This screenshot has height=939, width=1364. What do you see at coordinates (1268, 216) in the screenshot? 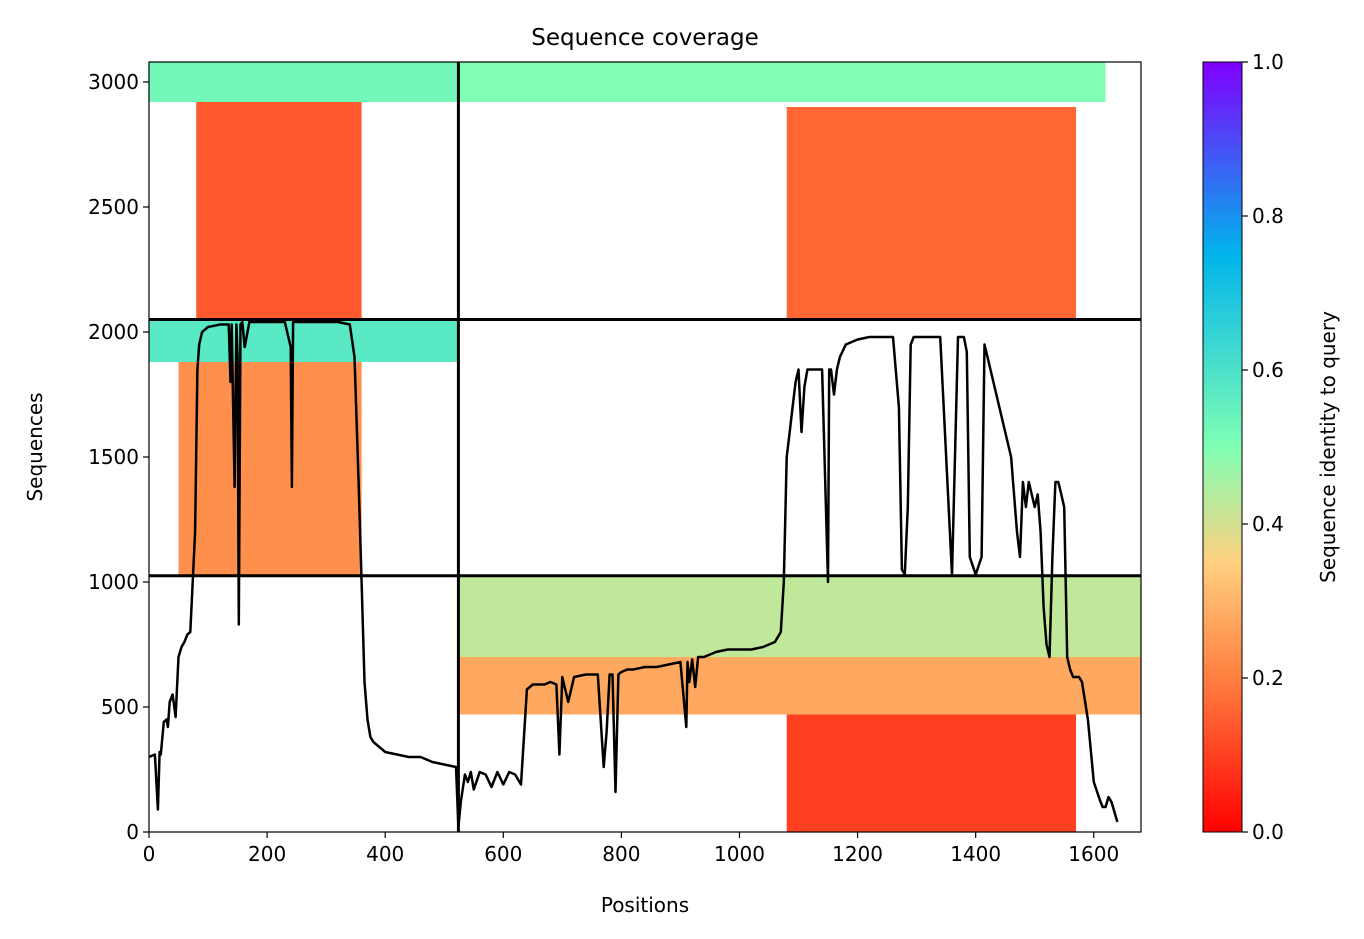
I see `colorbar-tick-label: 0.8` at bounding box center [1268, 216].